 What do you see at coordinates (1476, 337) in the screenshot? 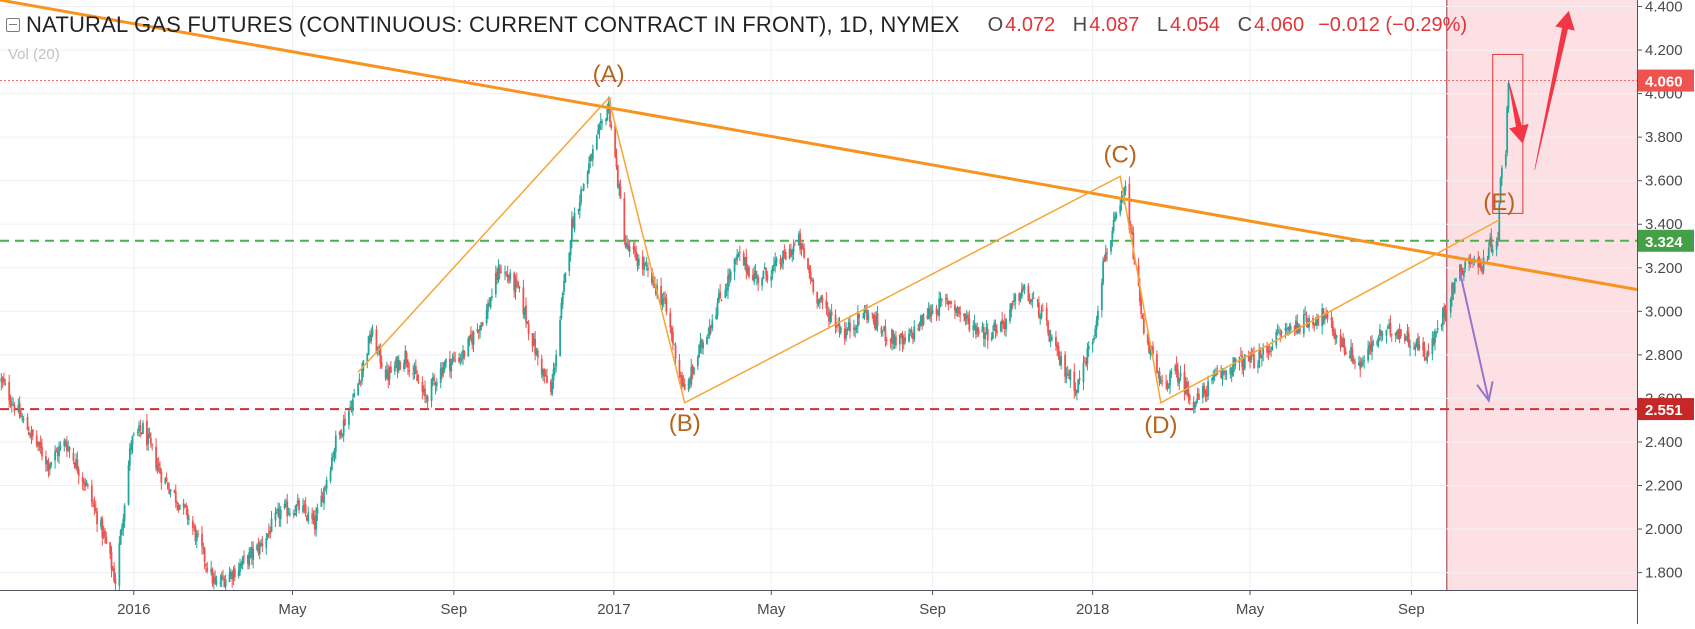
I see `arrow-down-purple` at bounding box center [1476, 337].